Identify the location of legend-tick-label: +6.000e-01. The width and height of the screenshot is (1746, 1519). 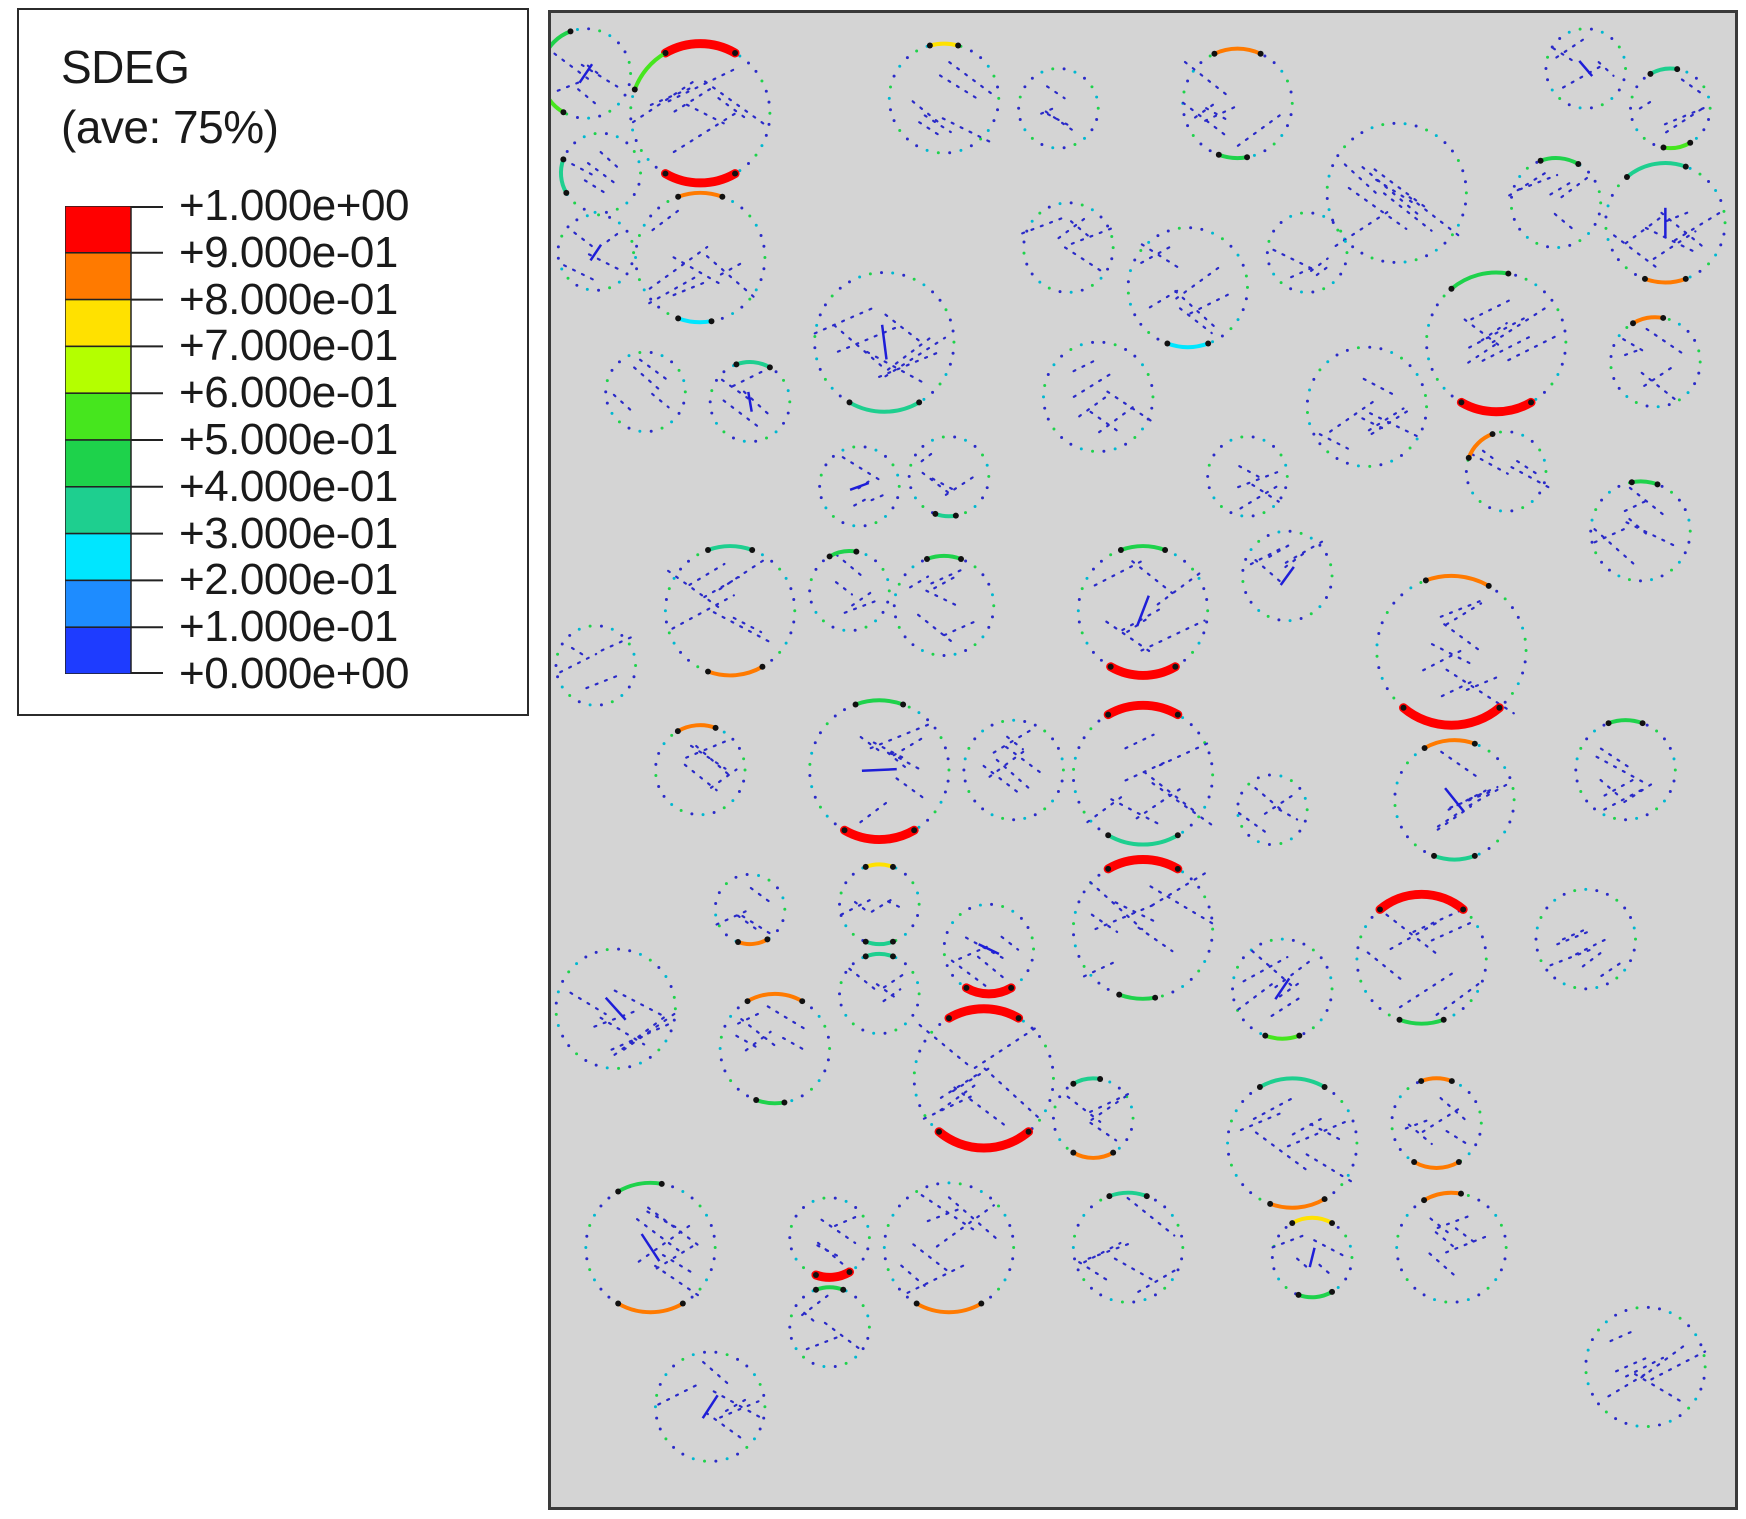
(288, 393).